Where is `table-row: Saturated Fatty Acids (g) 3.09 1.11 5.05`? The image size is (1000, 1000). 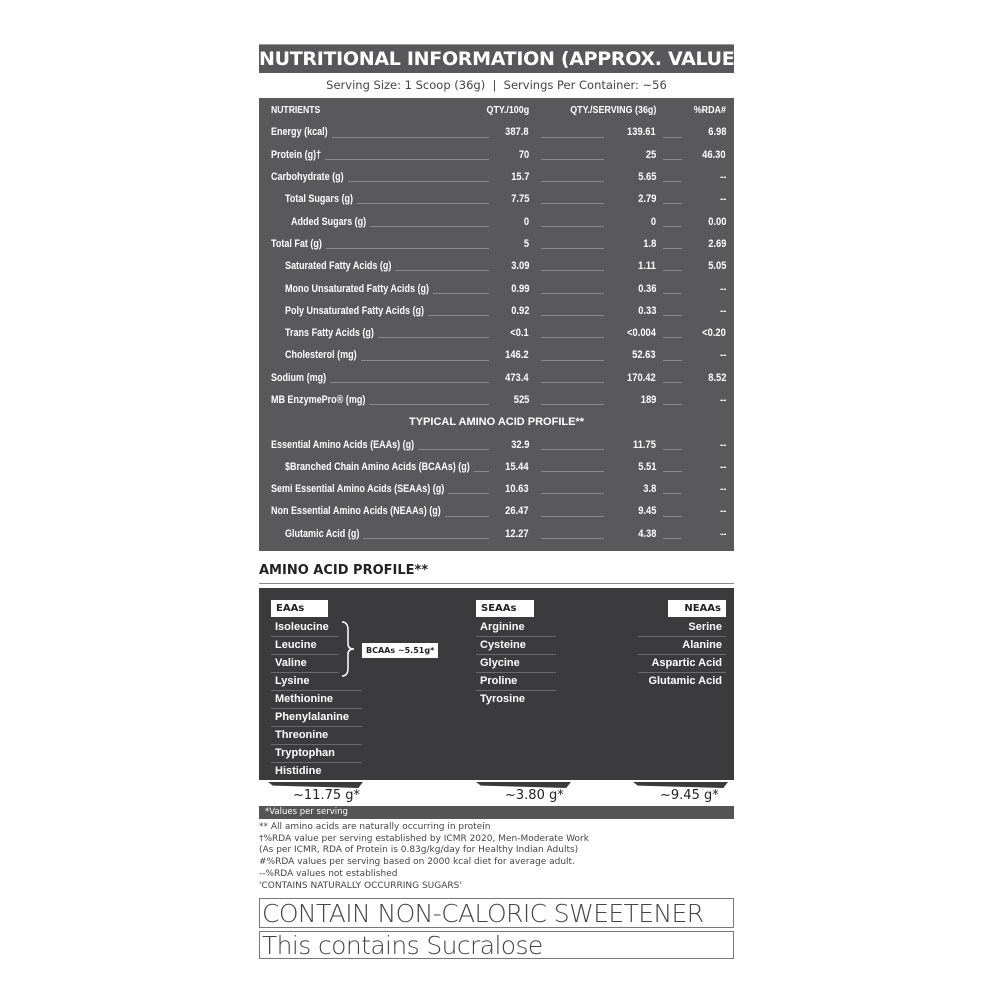 table-row: Saturated Fatty Acids (g) 3.09 1.11 5.05 is located at coordinates (496, 266).